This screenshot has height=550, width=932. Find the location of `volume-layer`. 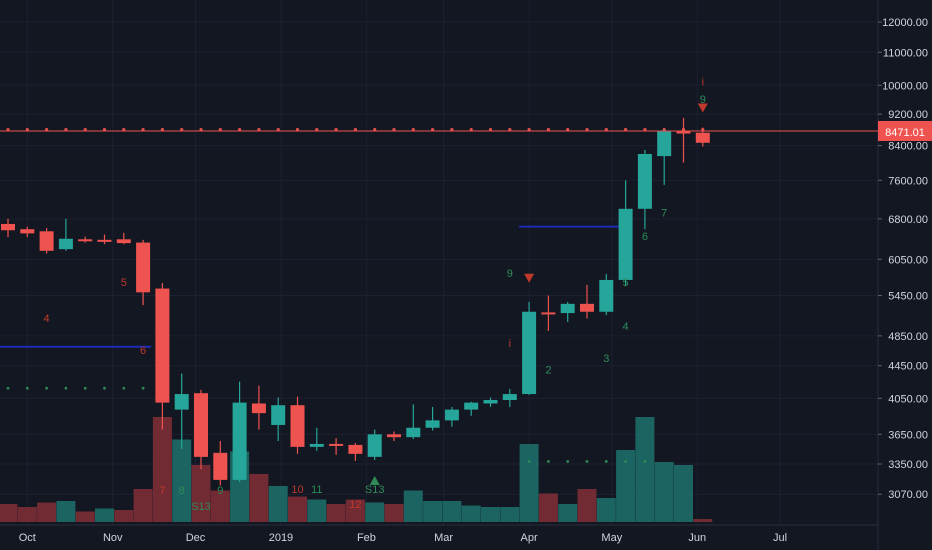

volume-layer is located at coordinates (356, 469).